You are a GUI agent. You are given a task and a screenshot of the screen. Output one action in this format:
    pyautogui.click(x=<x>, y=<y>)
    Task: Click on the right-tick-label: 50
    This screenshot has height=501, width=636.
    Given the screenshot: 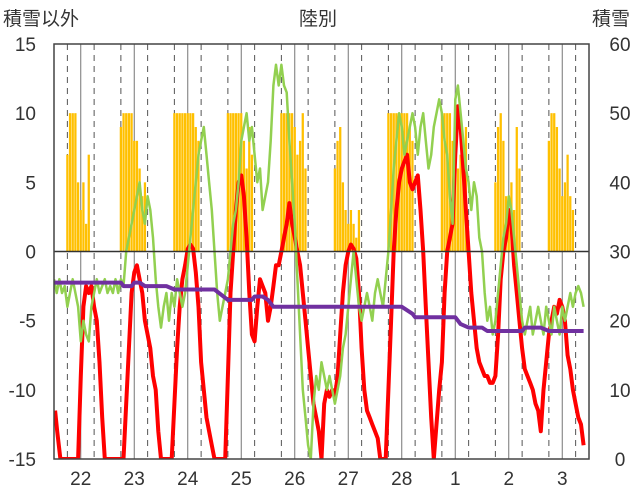 What is the action you would take?
    pyautogui.click(x=619, y=114)
    